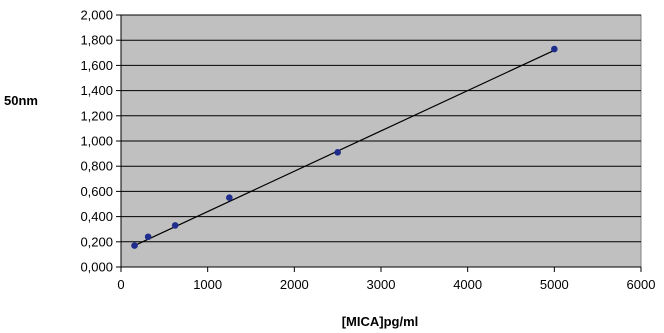 The width and height of the screenshot is (664, 333). I want to click on x-tick-label: 5000, so click(554, 284).